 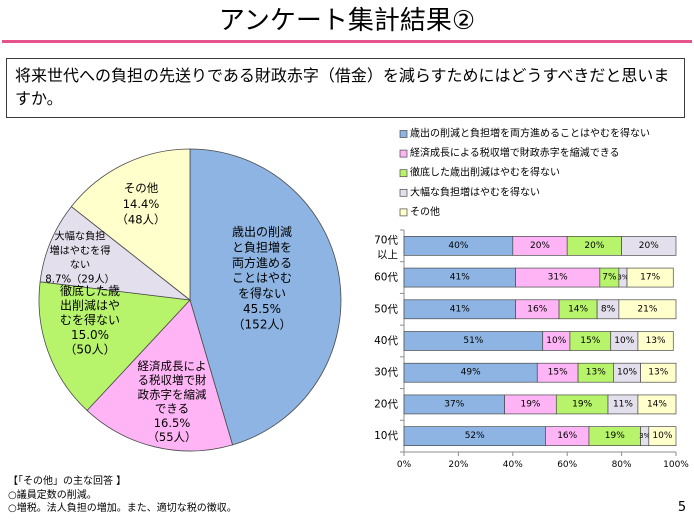 I want to click on category-label: 70代, so click(x=386, y=241).